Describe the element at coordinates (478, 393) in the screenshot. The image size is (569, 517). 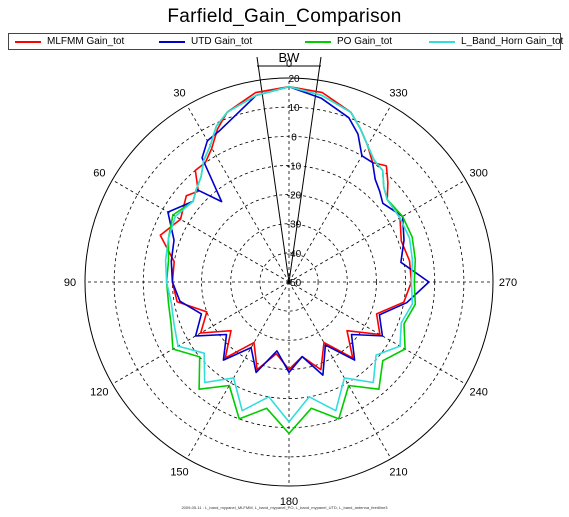
I see `angle-tick-label: 240` at that location.